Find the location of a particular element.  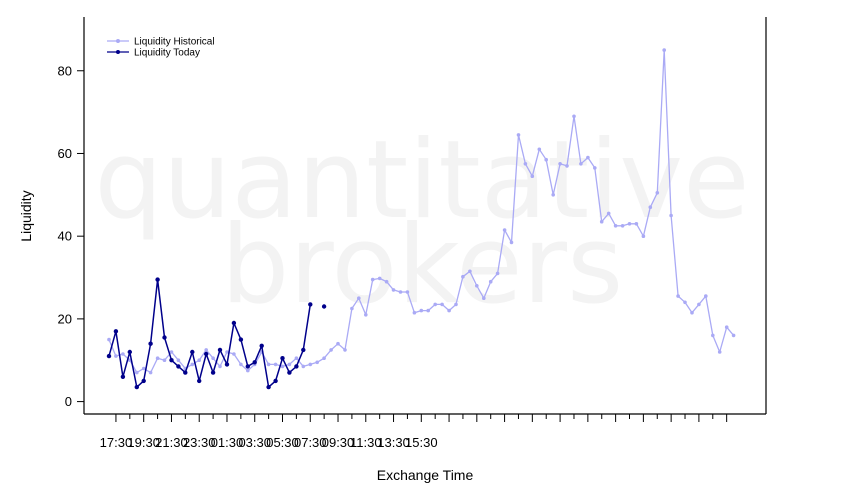

y-axis-ticks: 0 20 40 60 80 is located at coordinates (71, 236).